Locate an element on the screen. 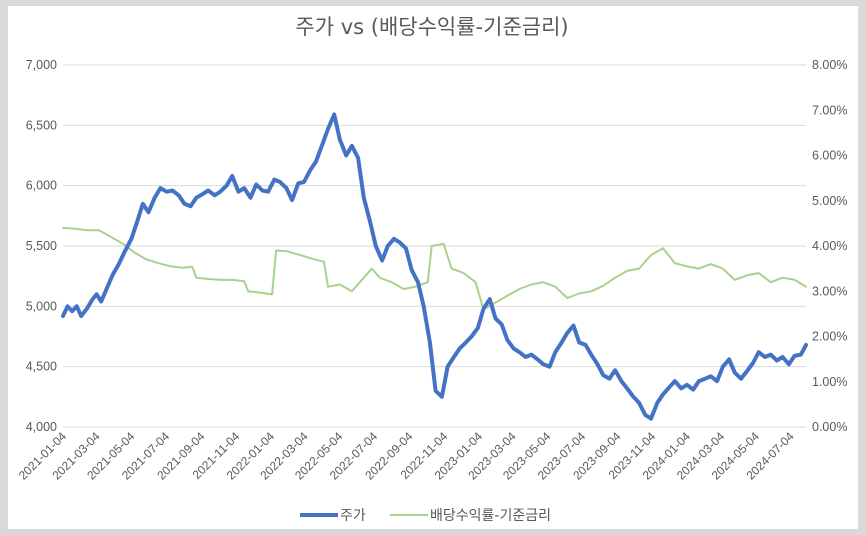  y-axis-left: 4,000 4,500 5,000 5,500 6,000 6,500 7,000 is located at coordinates (41, 246).